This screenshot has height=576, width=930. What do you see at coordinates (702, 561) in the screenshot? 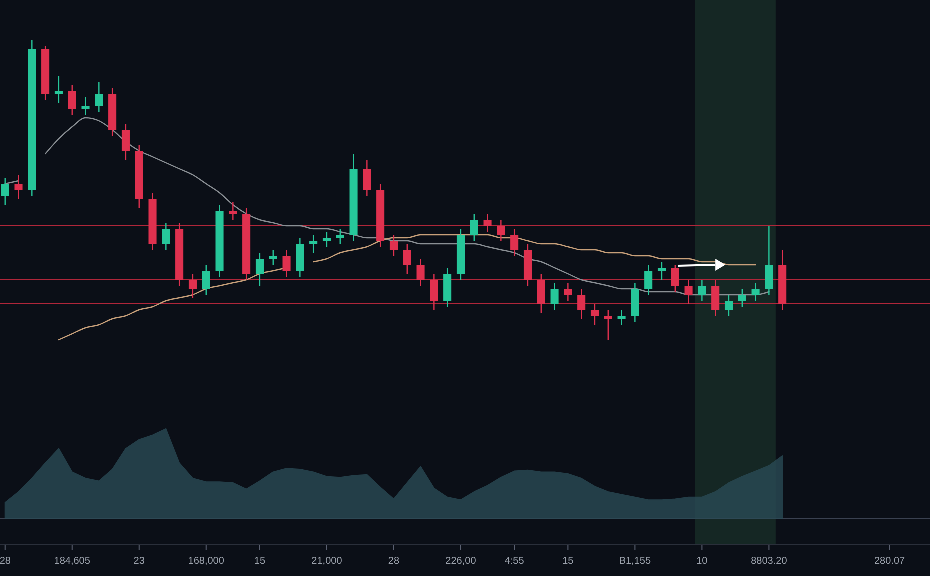
I see `x-tick-label: 10` at bounding box center [702, 561].